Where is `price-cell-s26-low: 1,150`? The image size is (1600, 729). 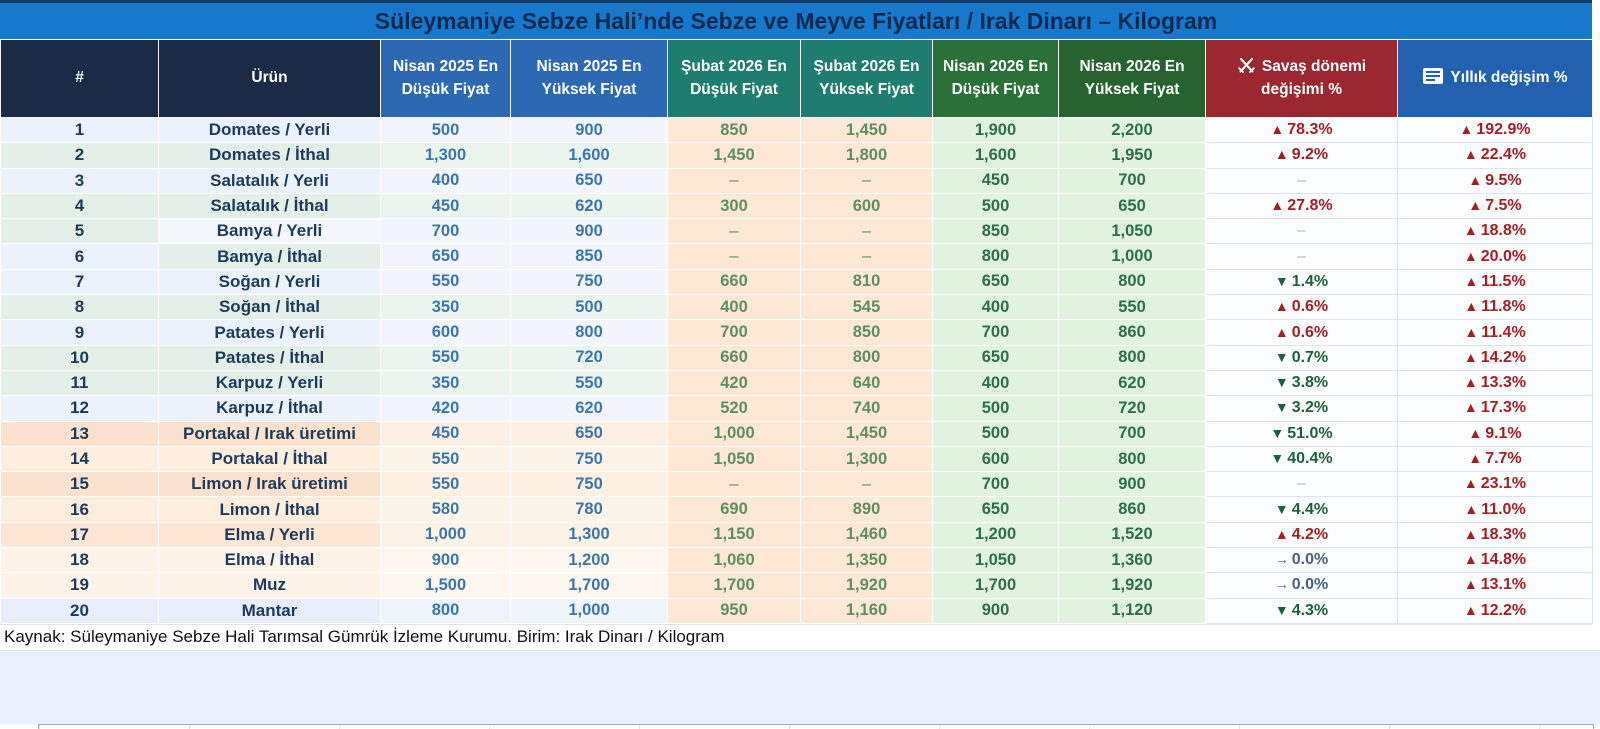
price-cell-s26-low: 1,150 is located at coordinates (734, 535).